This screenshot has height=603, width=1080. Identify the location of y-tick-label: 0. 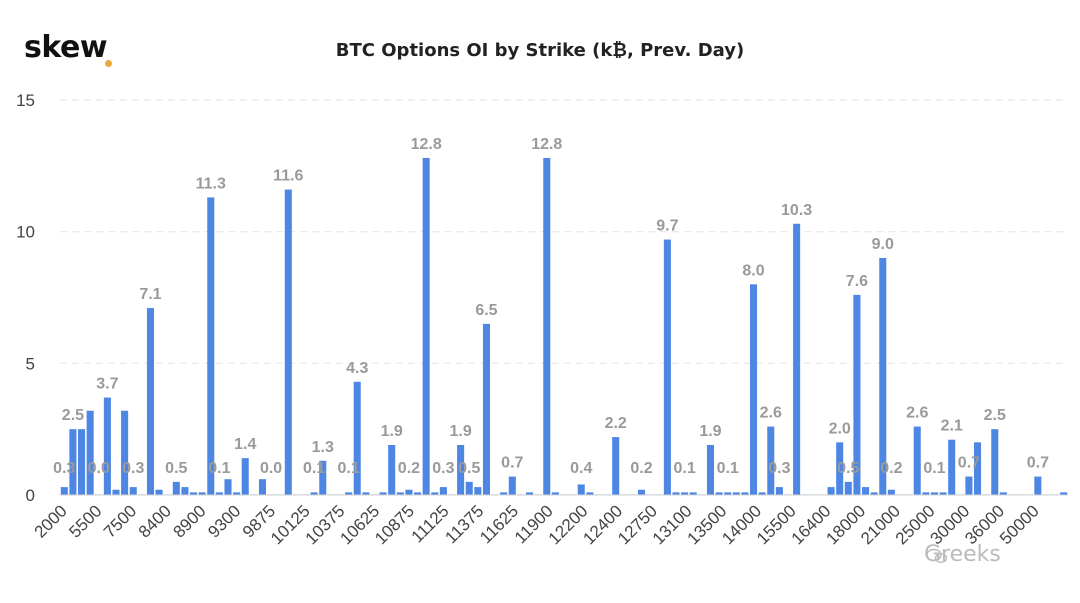
(30, 495).